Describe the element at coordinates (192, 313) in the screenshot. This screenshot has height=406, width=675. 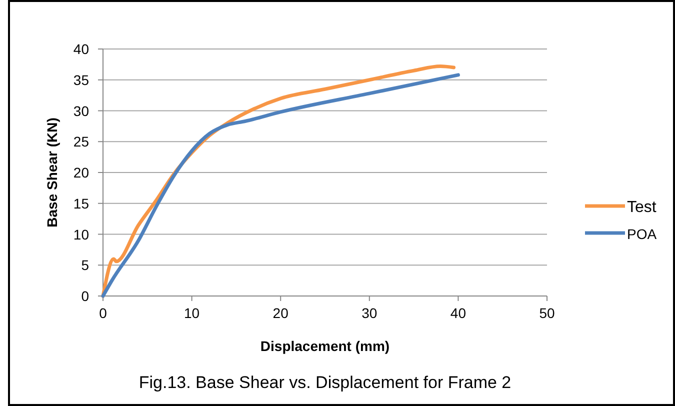
I see `x-tick-label: 10` at that location.